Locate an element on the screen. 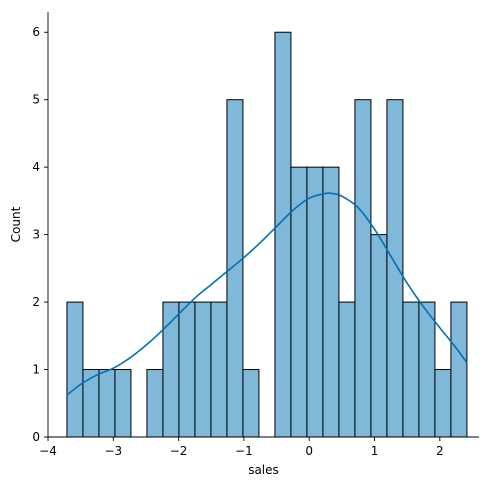 The height and width of the screenshot is (489, 490). x-tick-label: −3 is located at coordinates (113, 451).